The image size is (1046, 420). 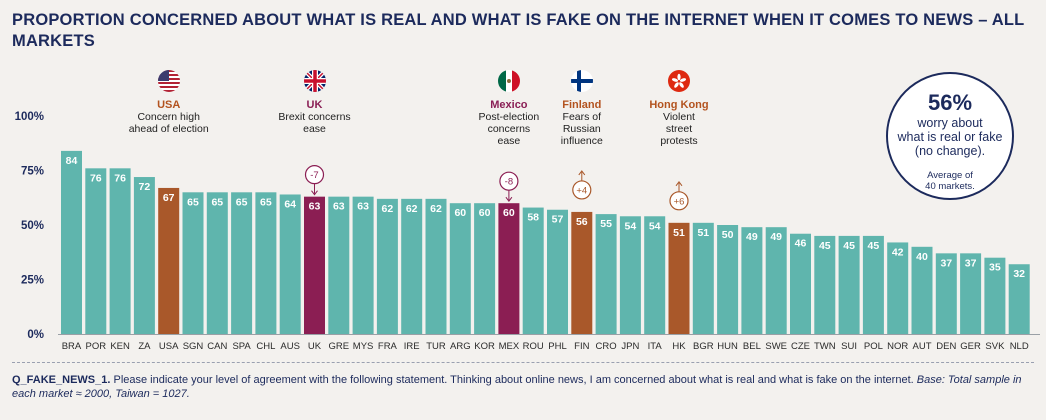 What do you see at coordinates (314, 175) in the screenshot?
I see `change-badge-label: -7` at bounding box center [314, 175].